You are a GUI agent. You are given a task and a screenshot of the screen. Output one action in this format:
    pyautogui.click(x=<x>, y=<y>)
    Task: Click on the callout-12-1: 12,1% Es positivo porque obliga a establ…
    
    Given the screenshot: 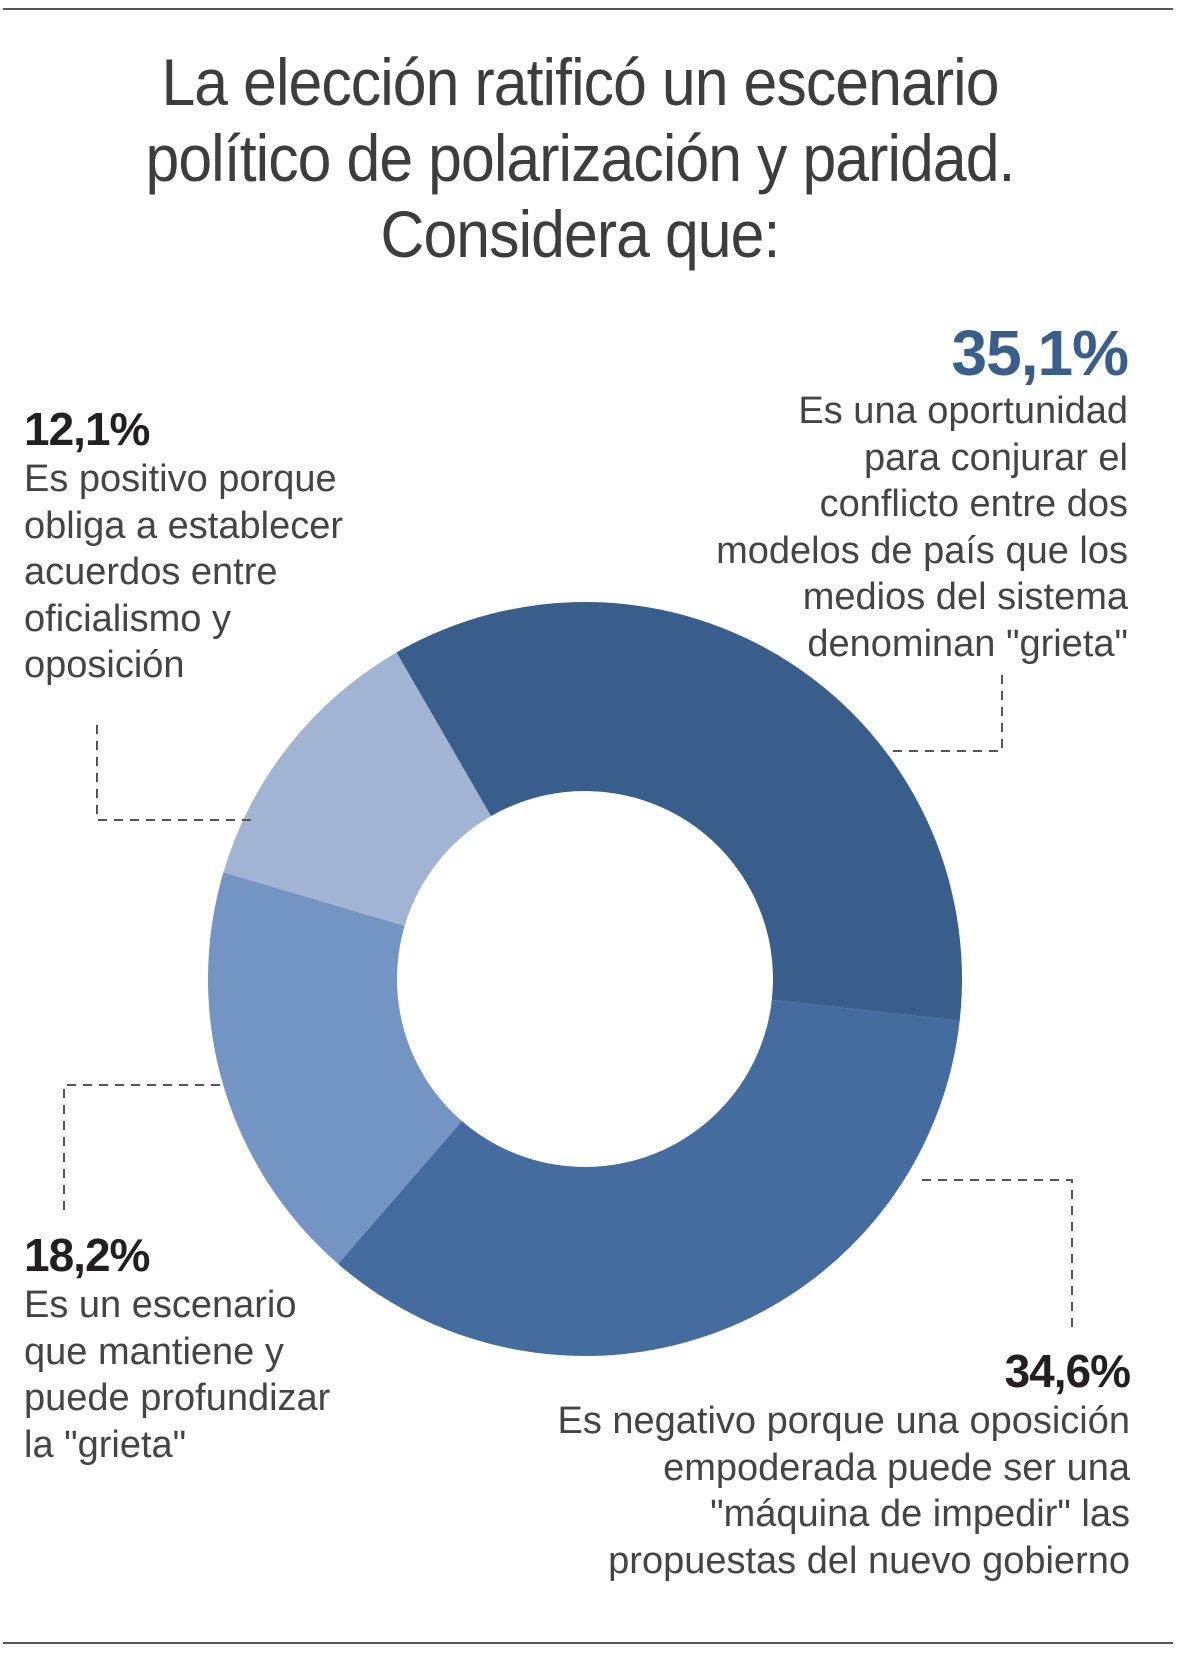 What is the action you would take?
    pyautogui.click(x=183, y=545)
    